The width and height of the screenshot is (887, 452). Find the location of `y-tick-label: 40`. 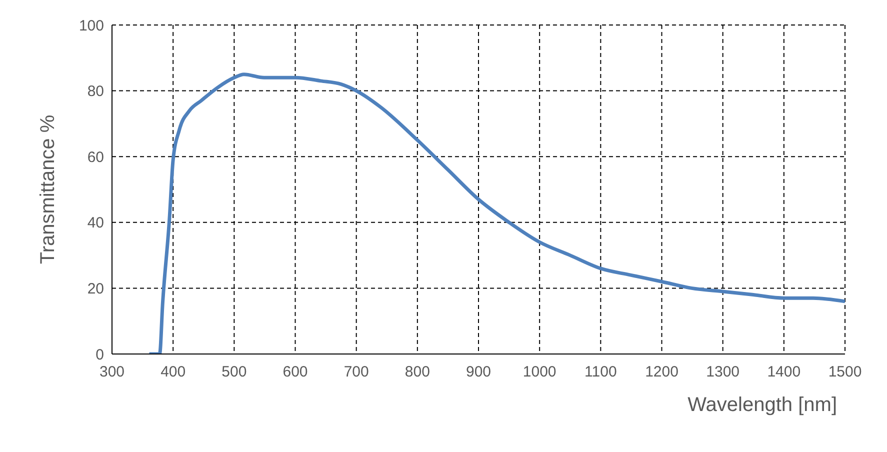

y-tick-label: 40 is located at coordinates (95, 223).